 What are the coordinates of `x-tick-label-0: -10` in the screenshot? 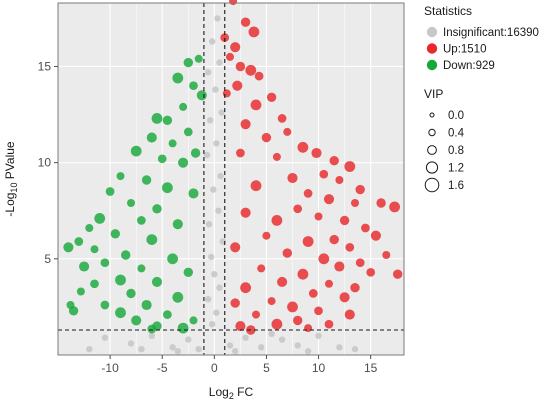 It's located at (110, 368).